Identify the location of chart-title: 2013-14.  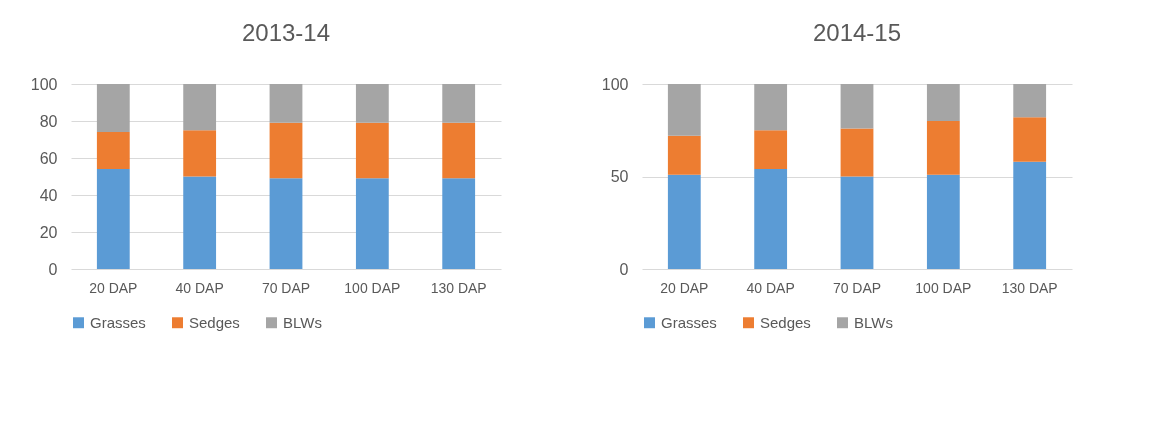
(286, 32).